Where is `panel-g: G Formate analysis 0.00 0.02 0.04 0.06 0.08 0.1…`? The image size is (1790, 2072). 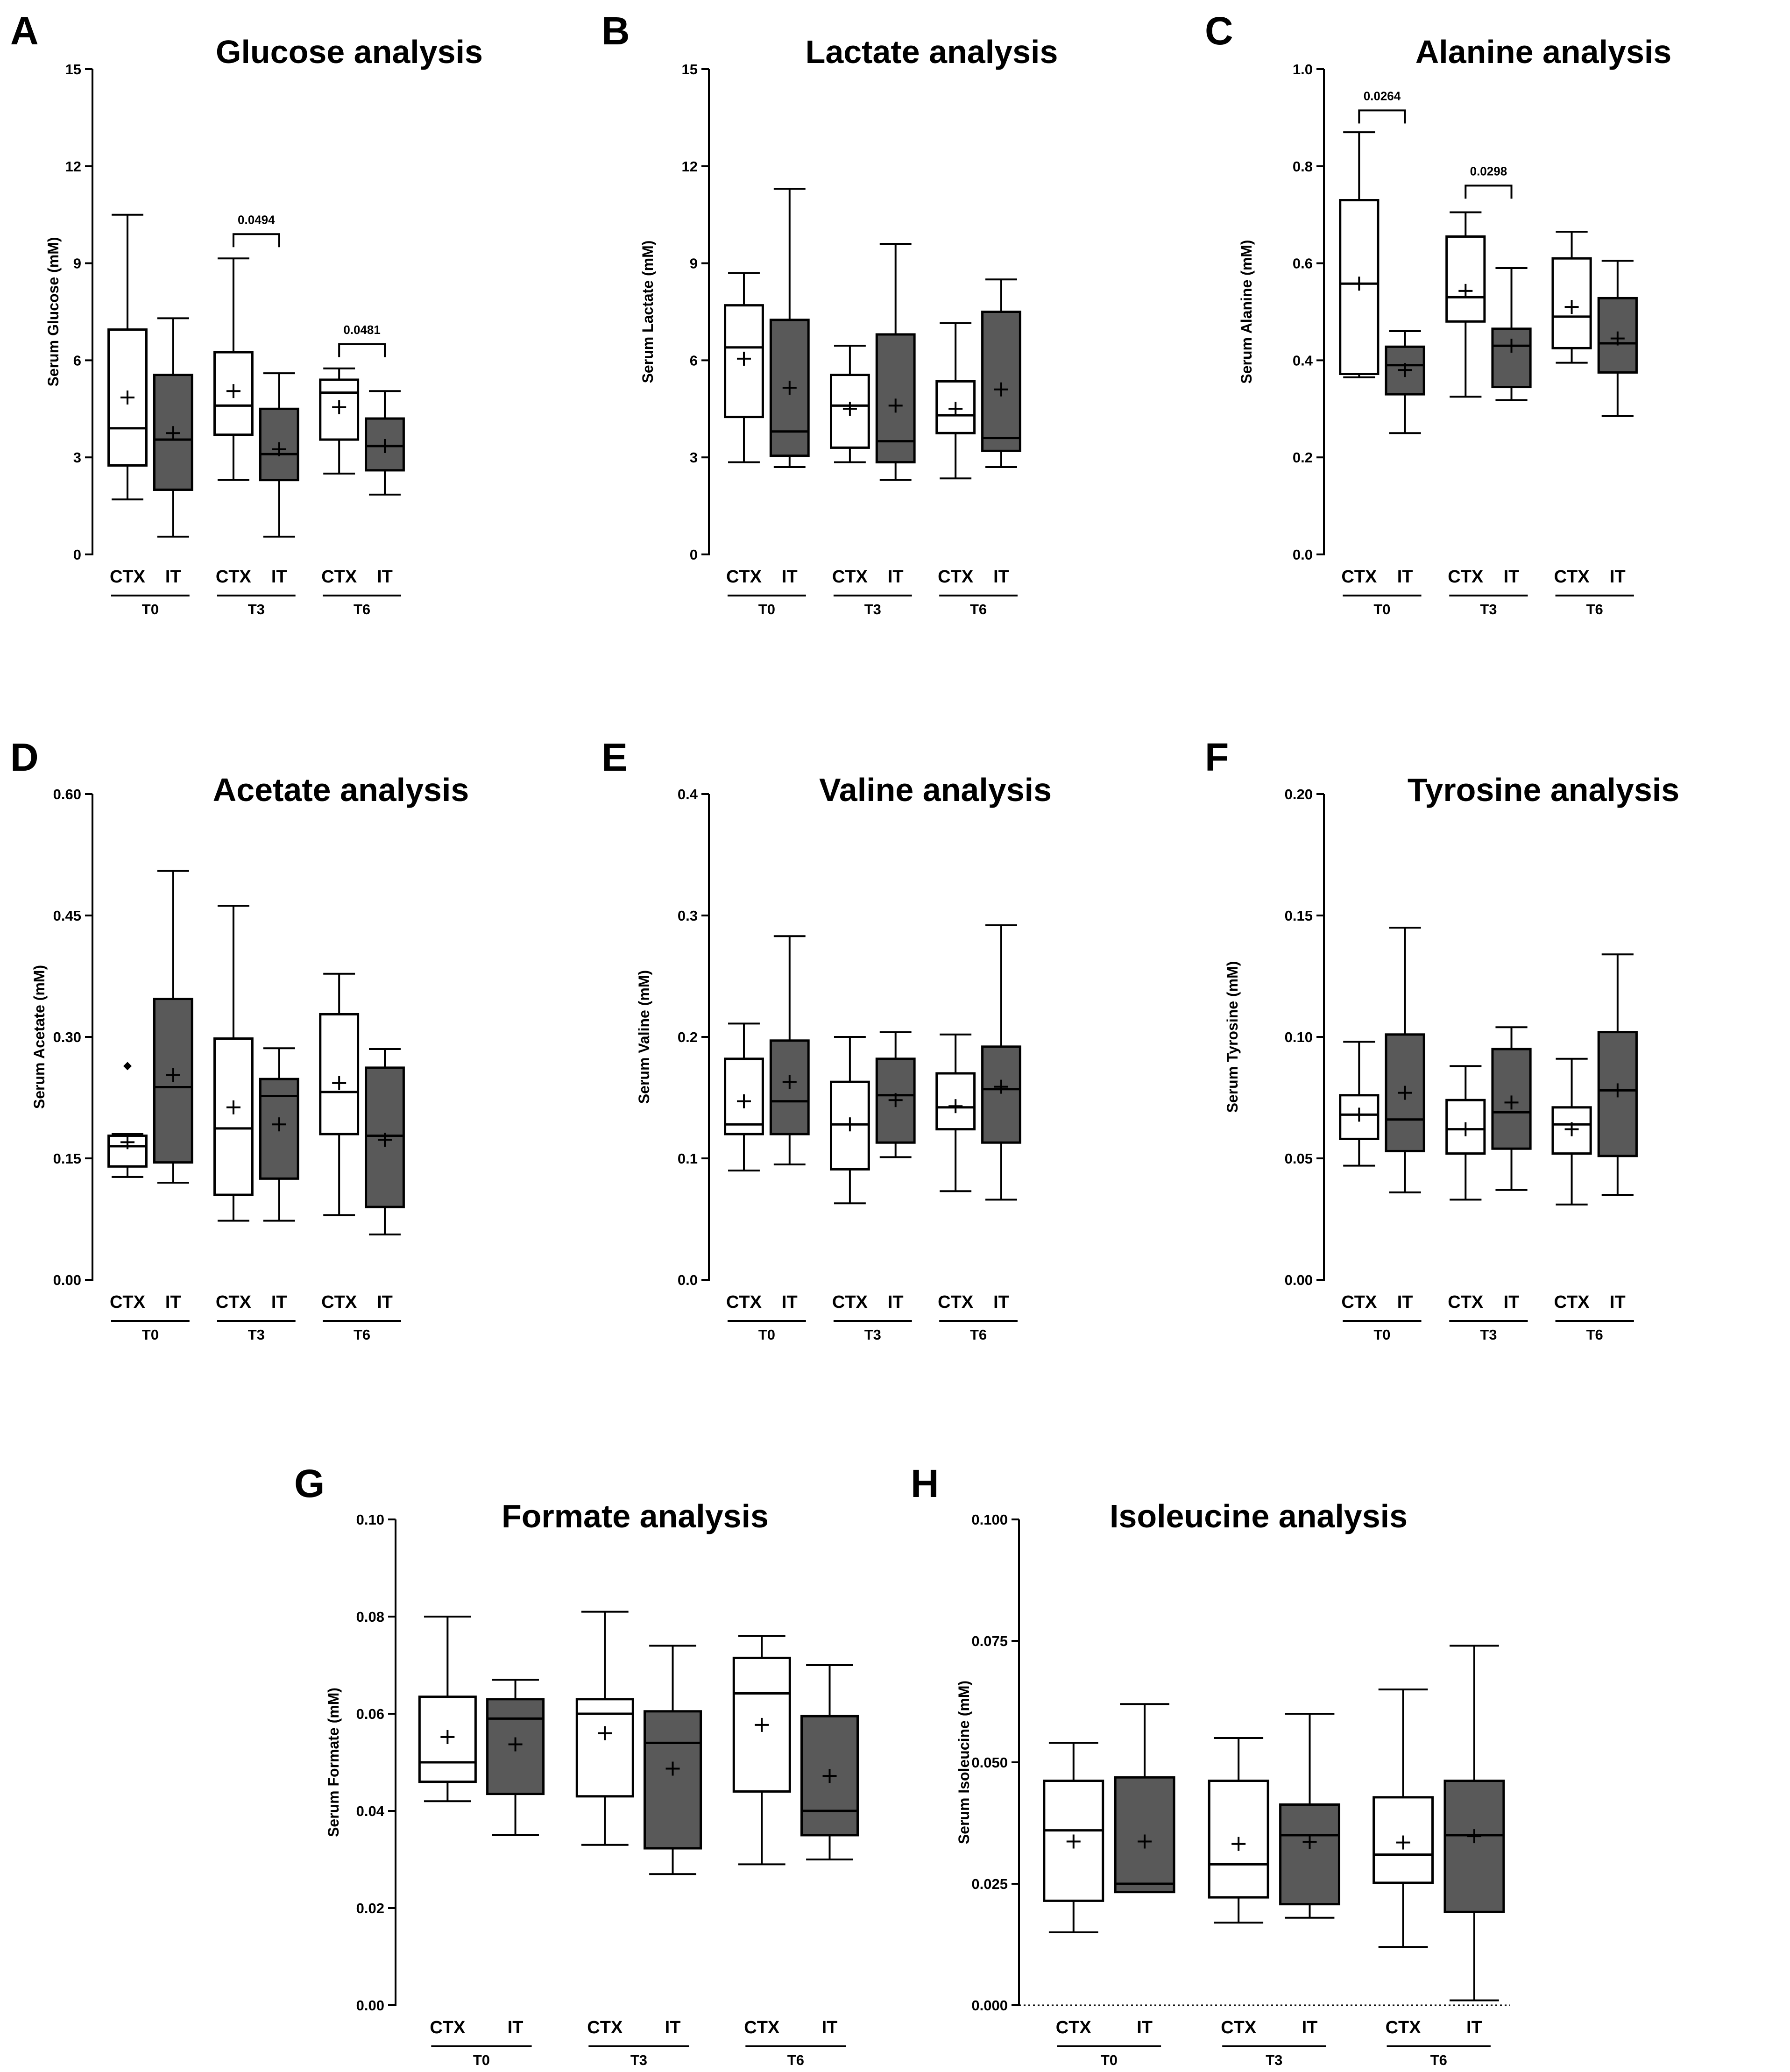 panel-g: G Formate analysis 0.00 0.02 0.04 0.06 0.08 0.1… is located at coordinates (576, 1765).